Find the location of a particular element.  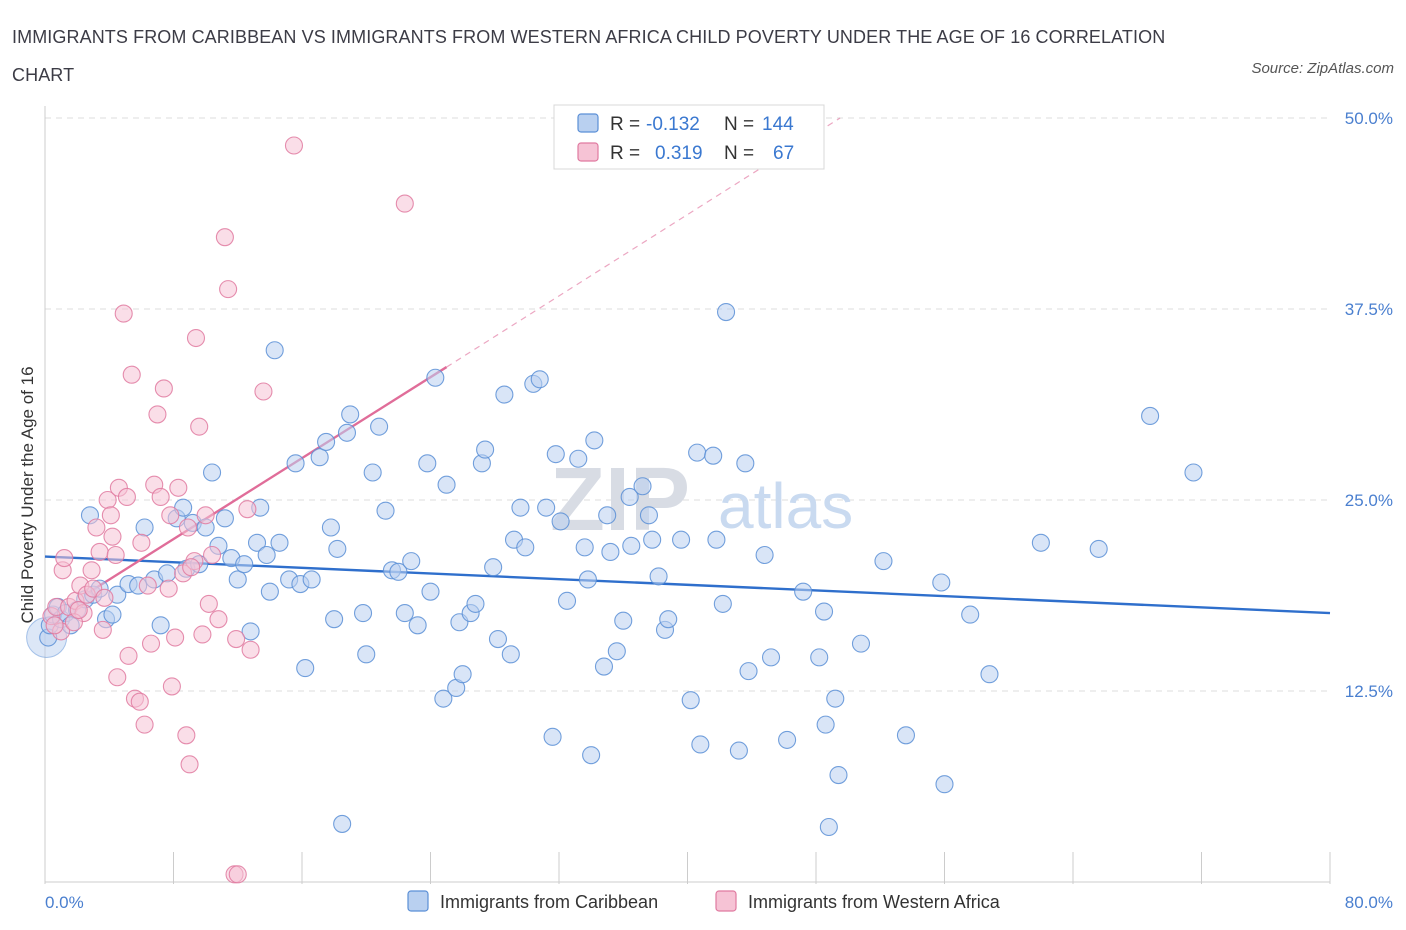

legend-blue-n-label: N = is located at coordinates (739, 124).